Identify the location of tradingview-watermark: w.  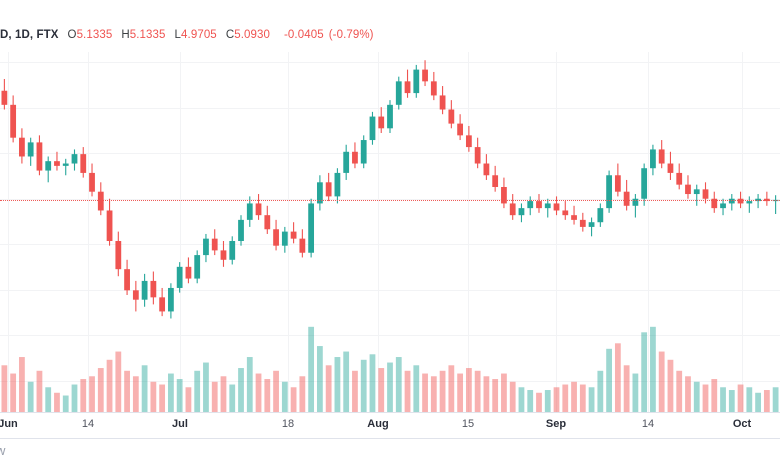
(3, 450).